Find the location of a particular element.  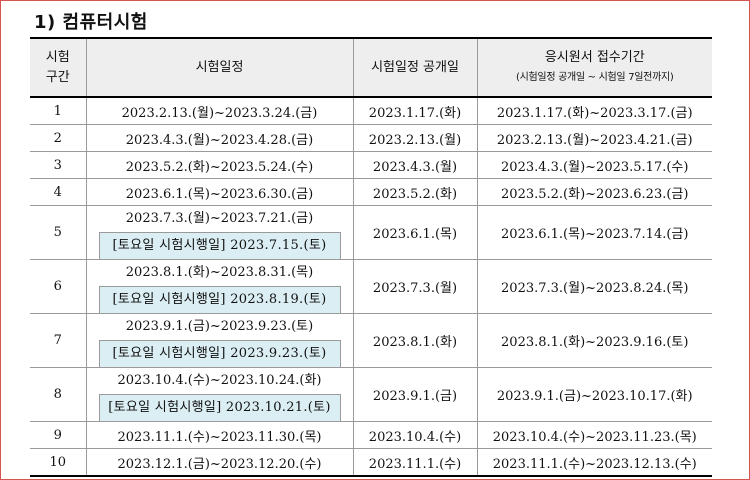

round-number-cell: 7 is located at coordinates (58, 340).